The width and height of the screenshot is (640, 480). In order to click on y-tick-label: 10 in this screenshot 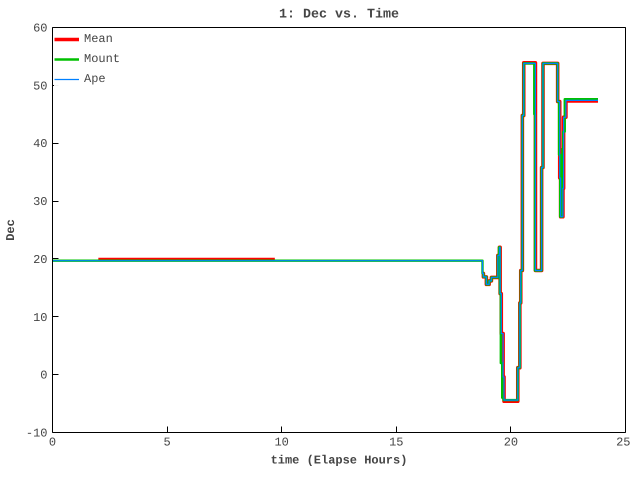, I will do `click(40, 317)`.